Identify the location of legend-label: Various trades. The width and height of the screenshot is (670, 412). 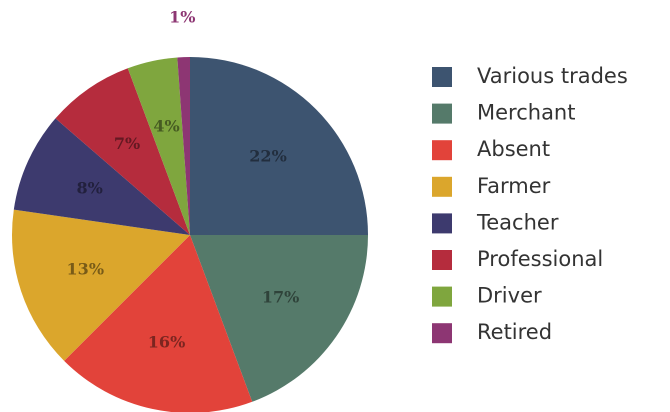
(552, 76).